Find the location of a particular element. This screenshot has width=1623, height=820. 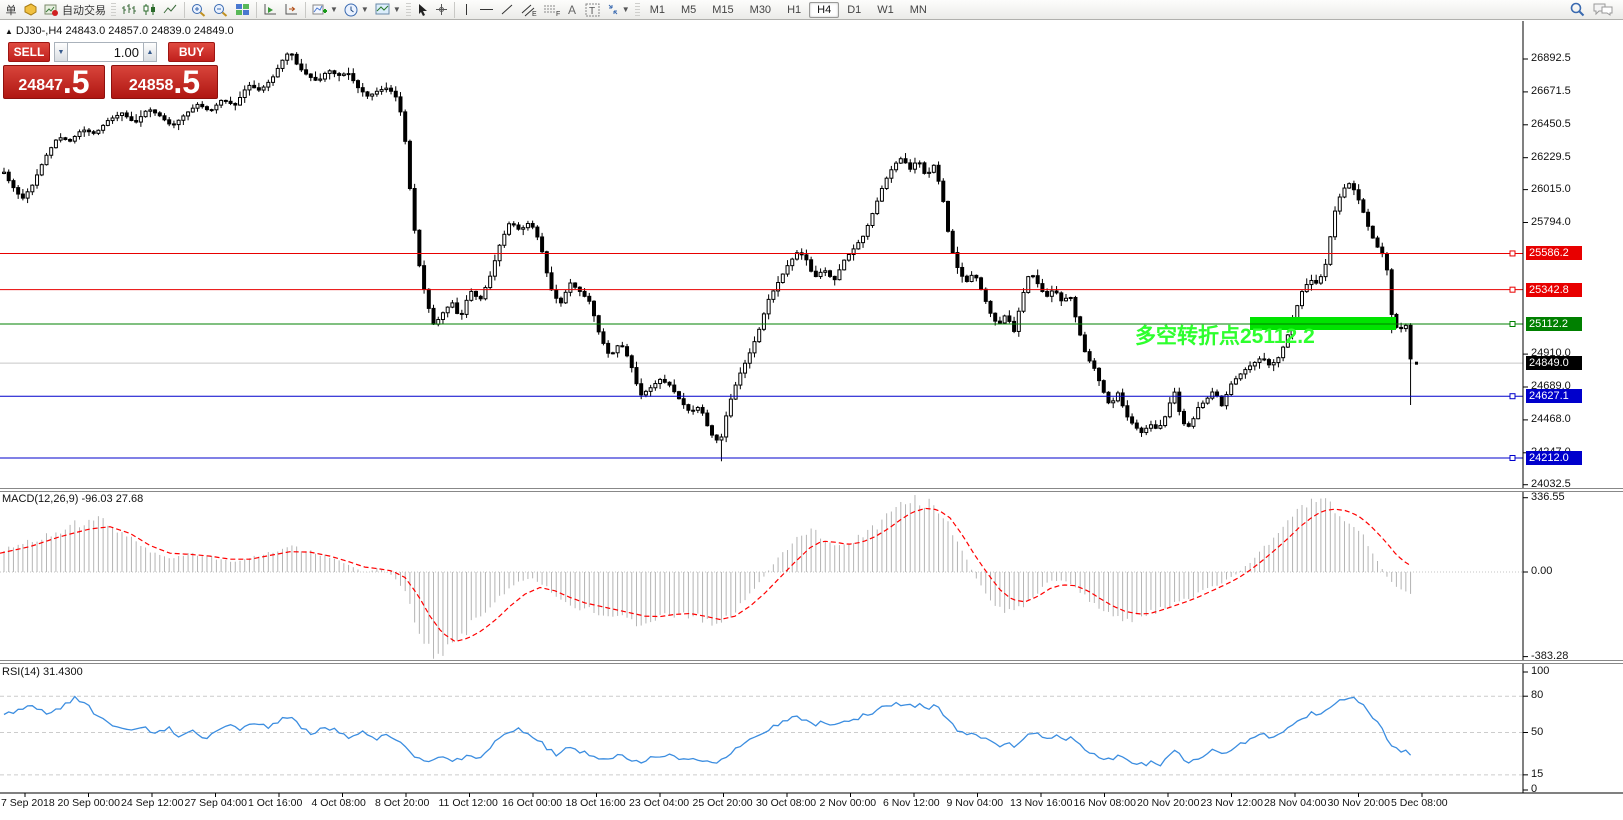

buy-button: BUY is located at coordinates (191, 52).